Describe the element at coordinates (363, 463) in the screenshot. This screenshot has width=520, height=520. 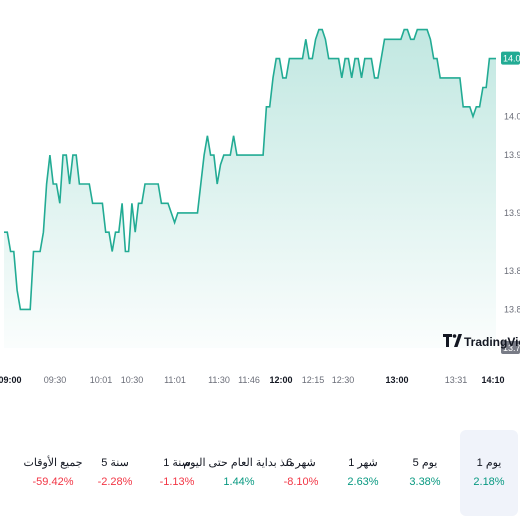
I see `period-label: 1 شهر` at that location.